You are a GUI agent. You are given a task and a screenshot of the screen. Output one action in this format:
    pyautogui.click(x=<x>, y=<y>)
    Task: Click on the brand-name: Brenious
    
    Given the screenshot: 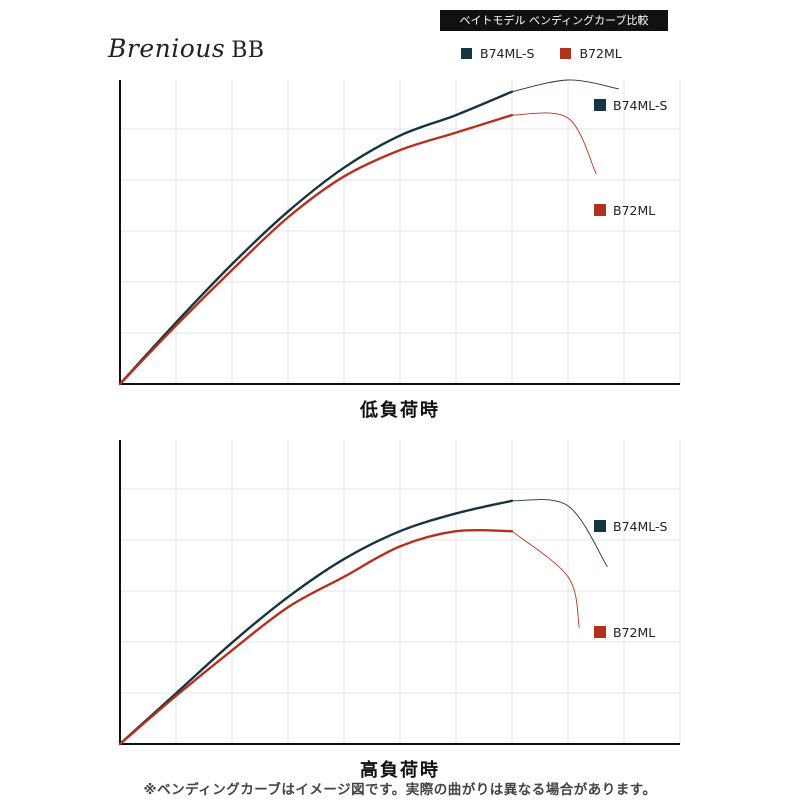 What is the action you would take?
    pyautogui.click(x=167, y=48)
    